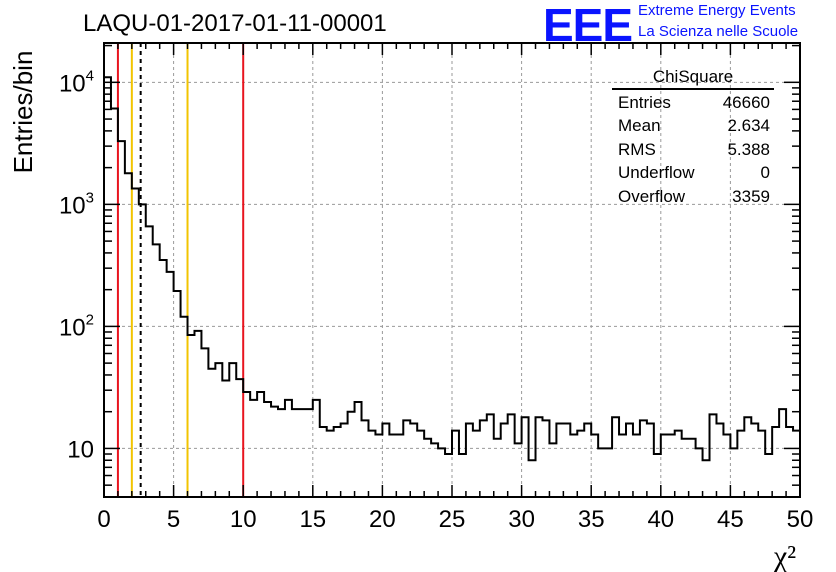 This screenshot has width=836, height=572. Describe the element at coordinates (588, 25) in the screenshot. I see `eee-logo: EEE` at that location.